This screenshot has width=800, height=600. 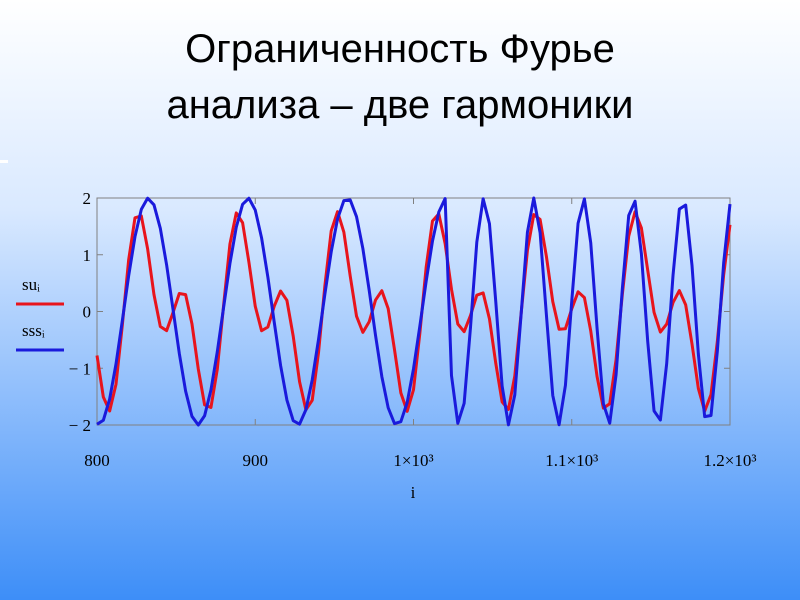 What do you see at coordinates (4, 161) in the screenshot?
I see `decoration` at bounding box center [4, 161].